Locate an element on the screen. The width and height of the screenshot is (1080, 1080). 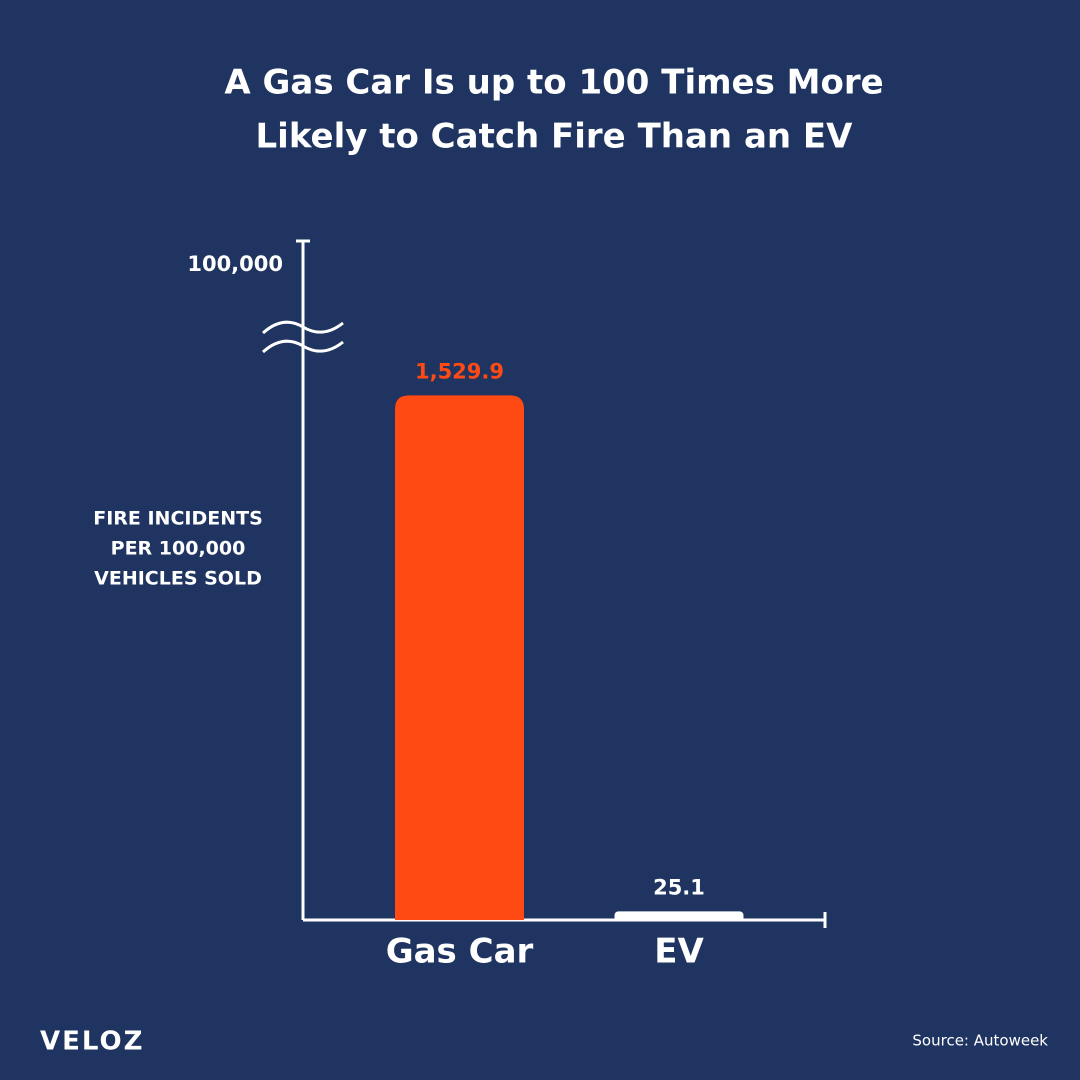
value-label: 1,529.9 is located at coordinates (459, 371).